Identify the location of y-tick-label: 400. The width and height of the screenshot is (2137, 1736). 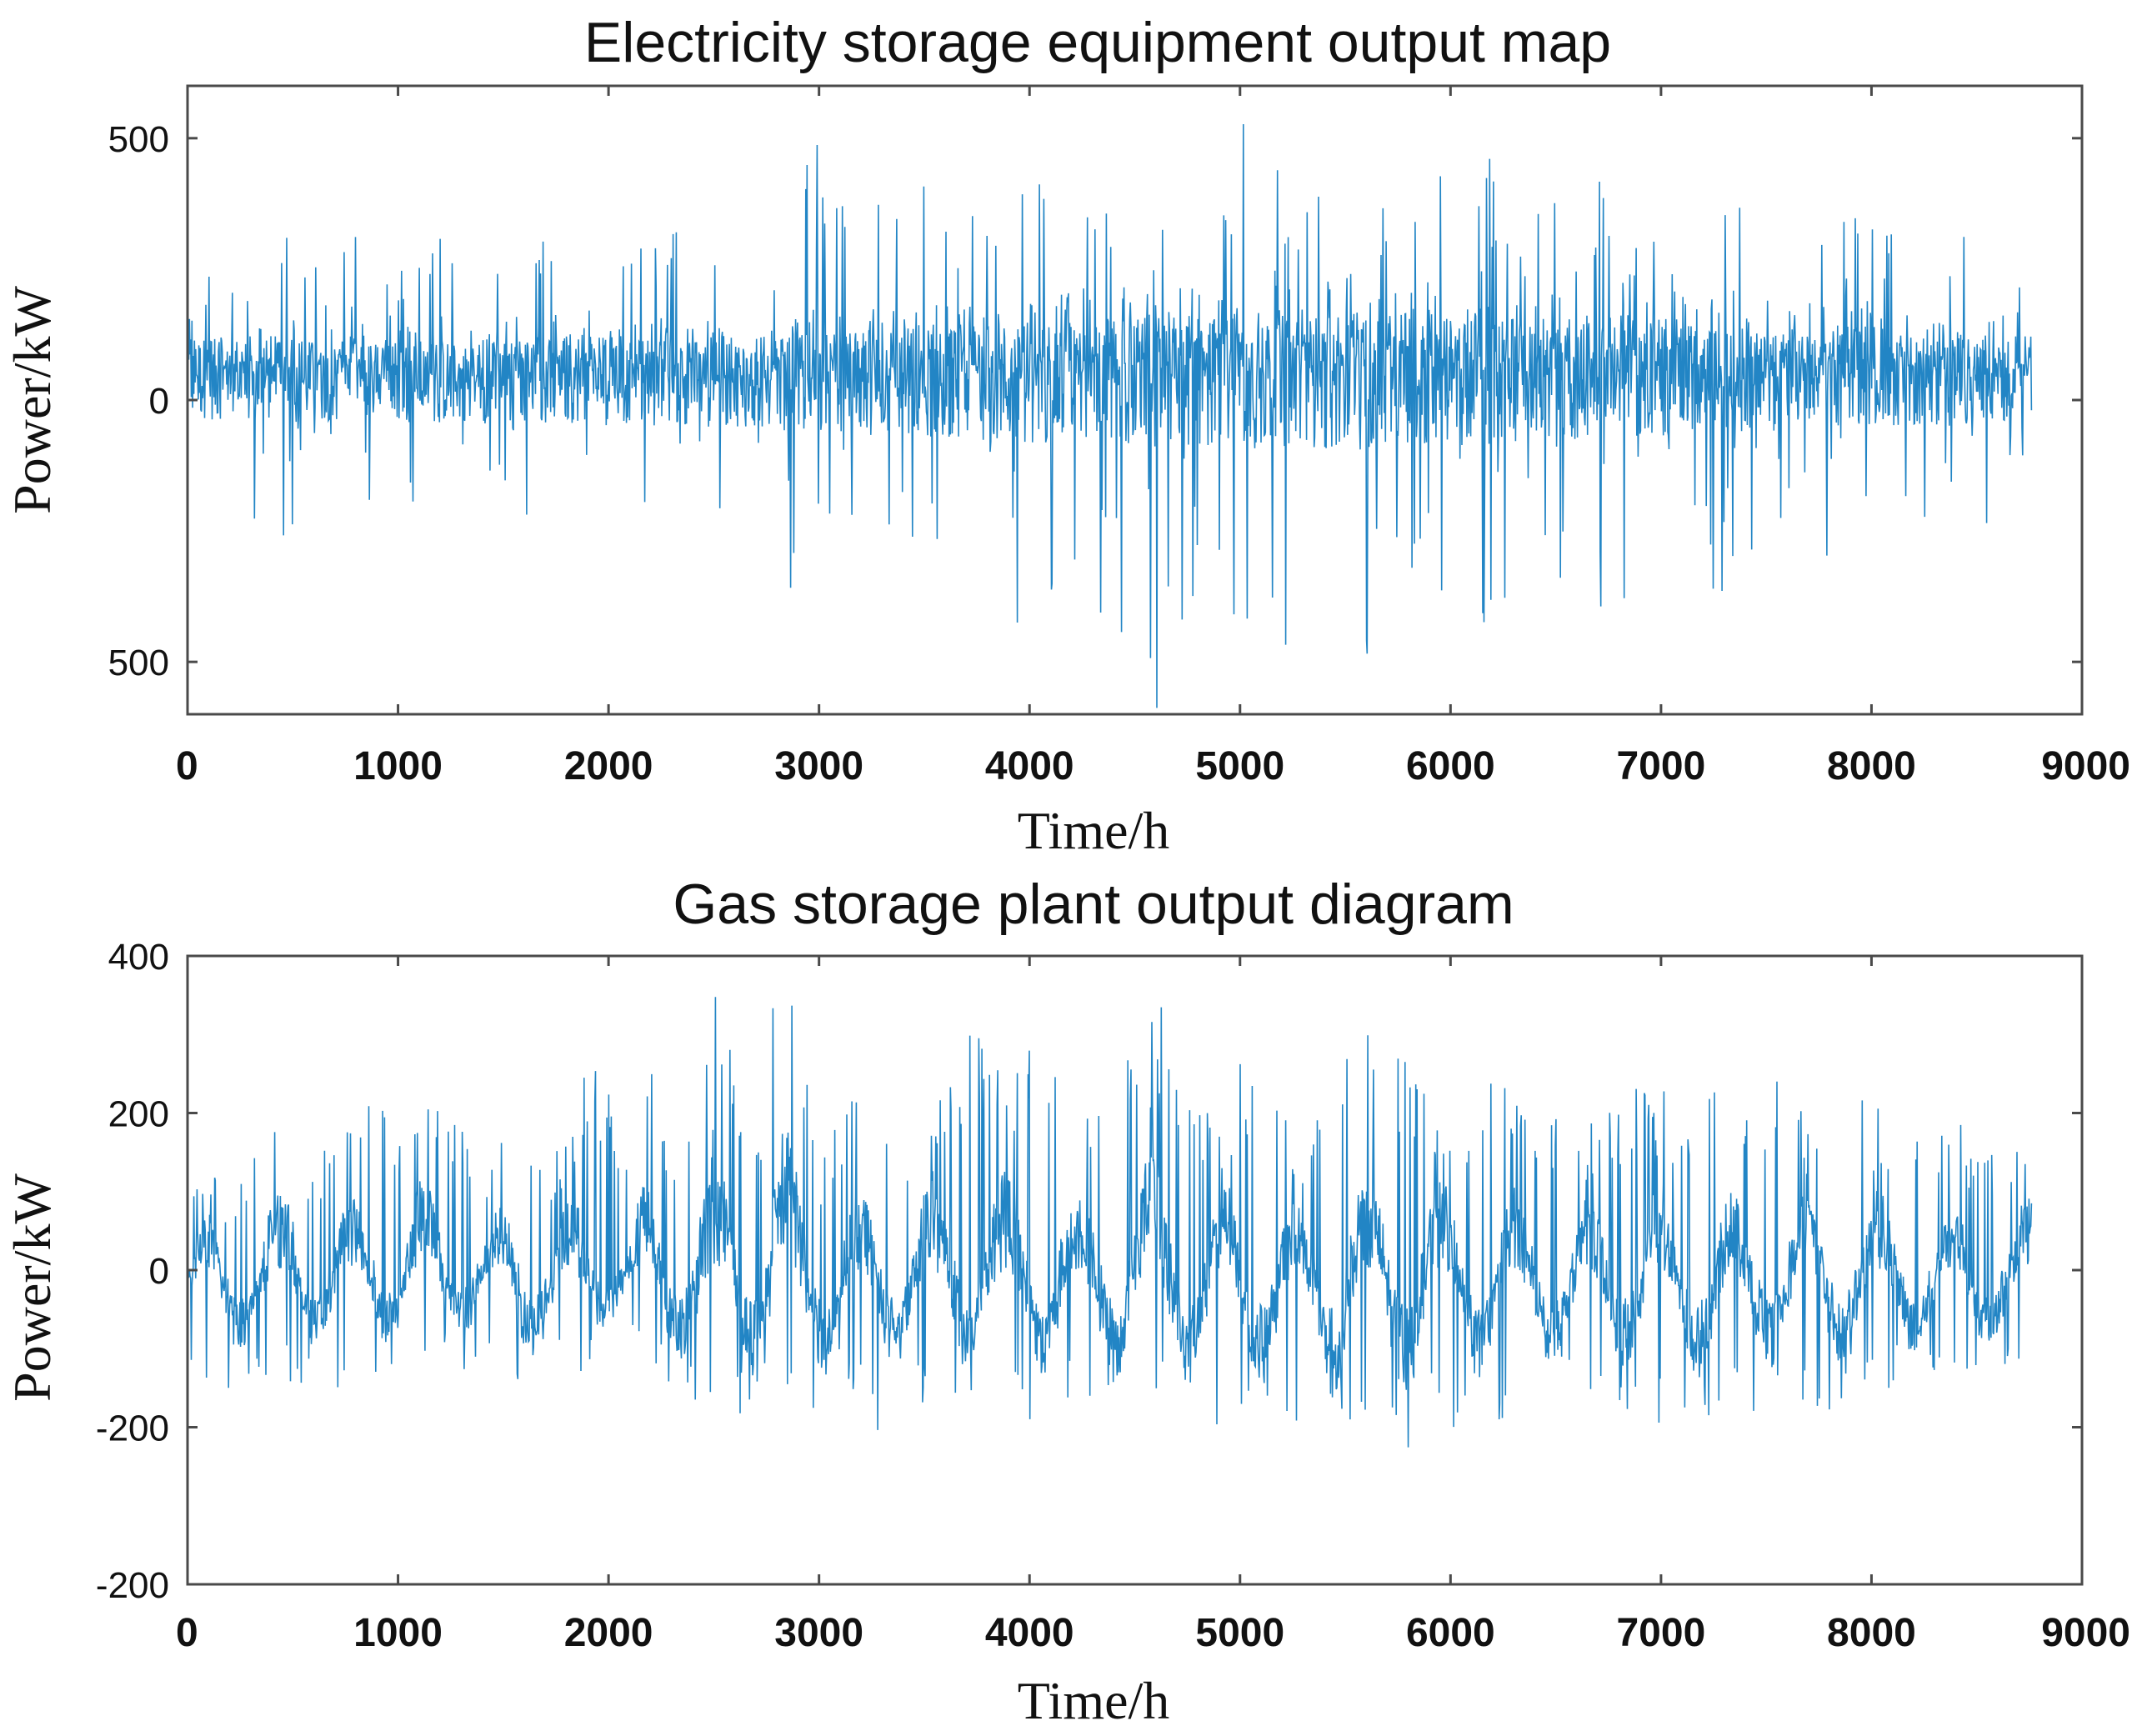
(139, 958).